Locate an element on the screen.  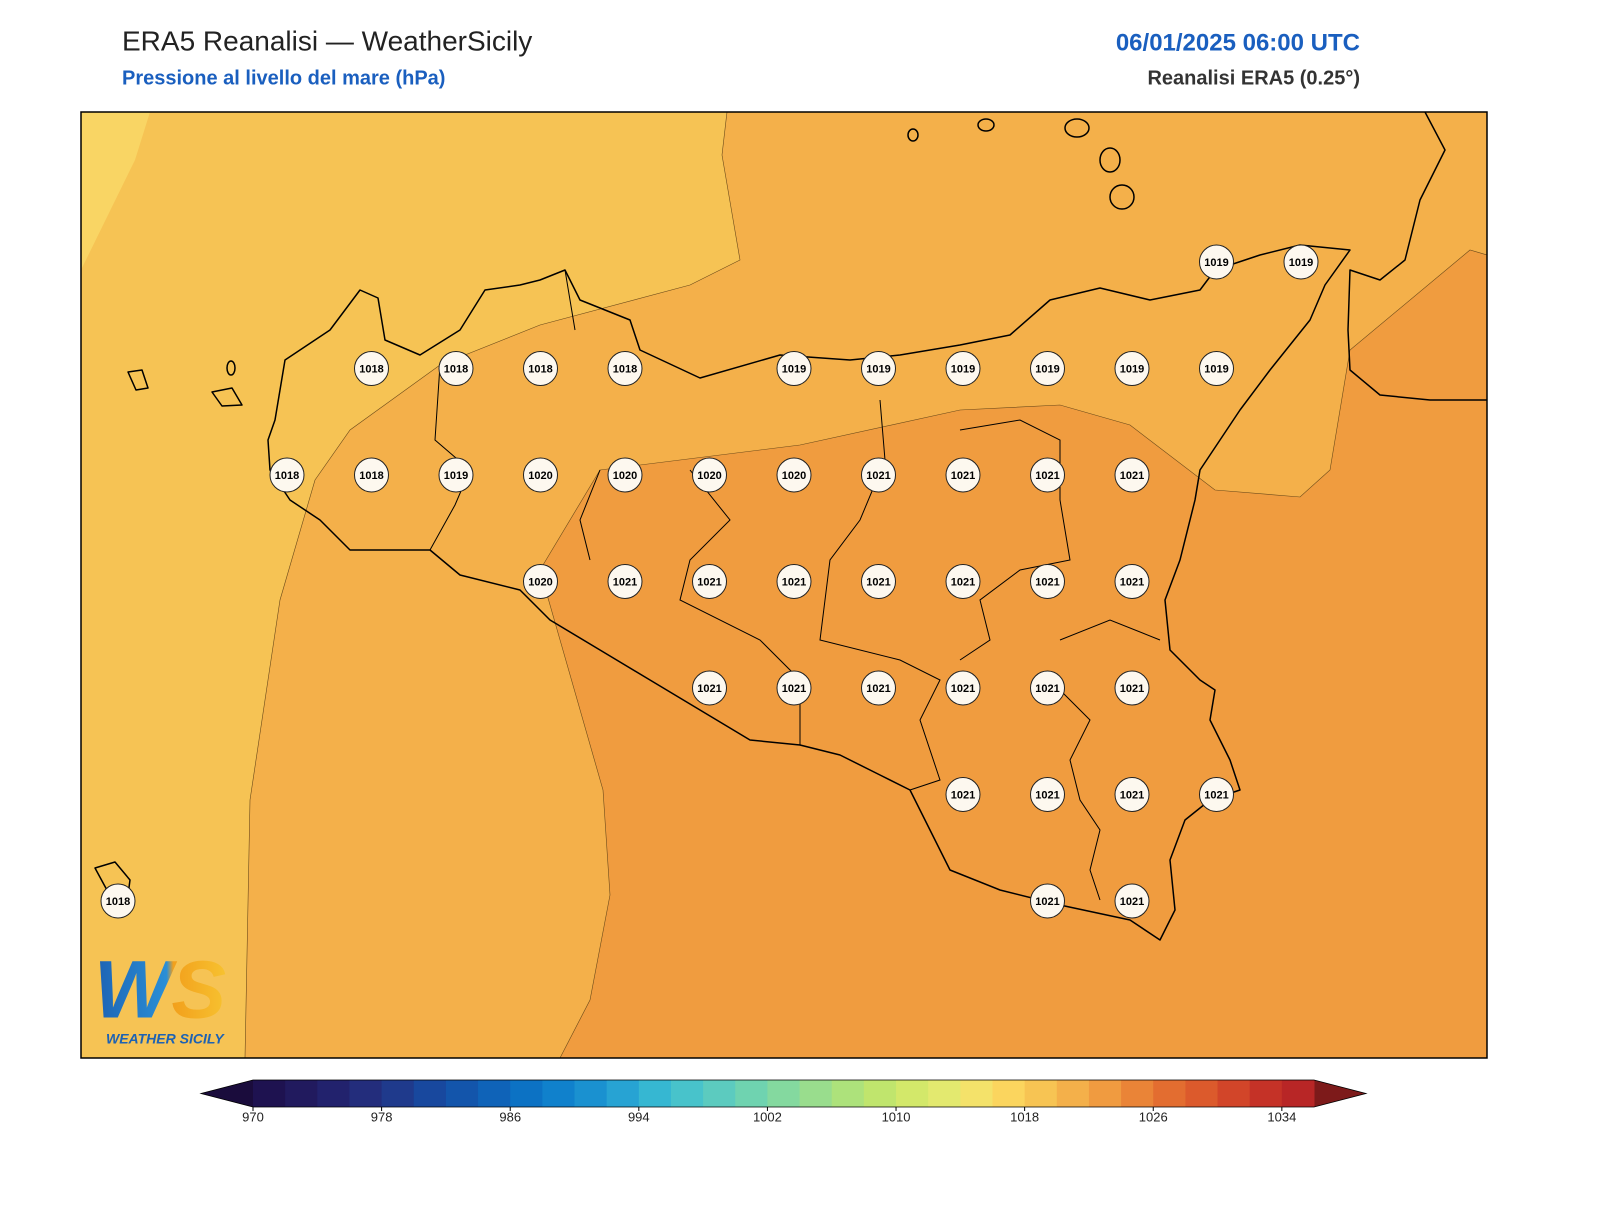
logo-text: WEATHER SICILY is located at coordinates (165, 1039).